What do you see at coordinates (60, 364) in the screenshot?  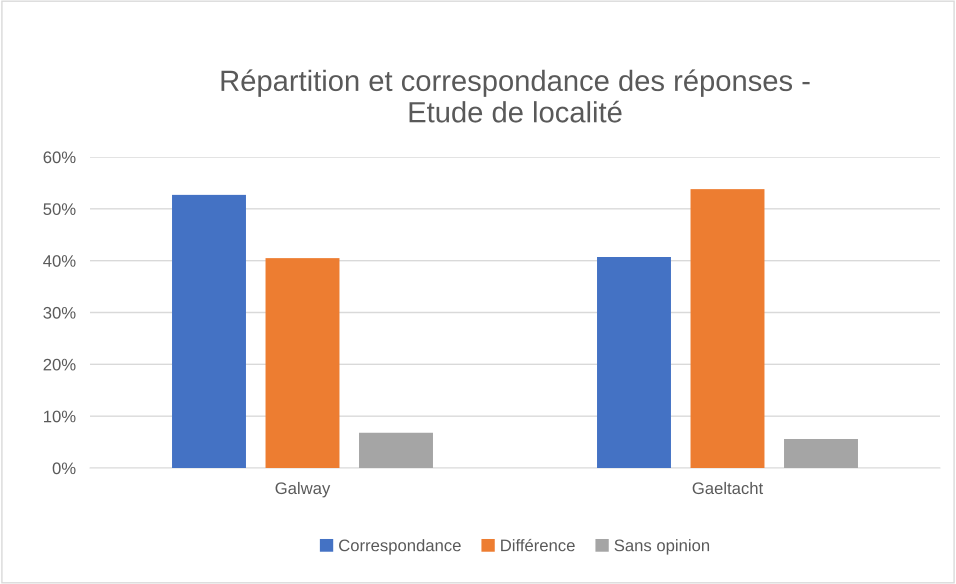 I see `y-tick-label: 20%` at bounding box center [60, 364].